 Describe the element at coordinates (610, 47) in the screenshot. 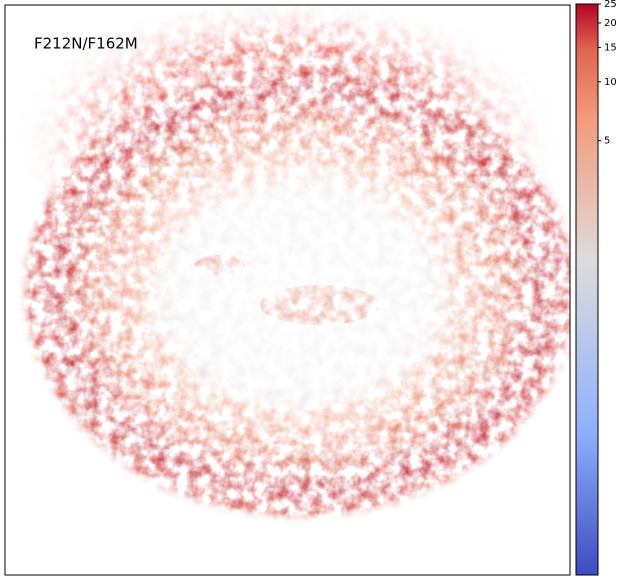

I see `colorbar-tick-label: 15` at that location.